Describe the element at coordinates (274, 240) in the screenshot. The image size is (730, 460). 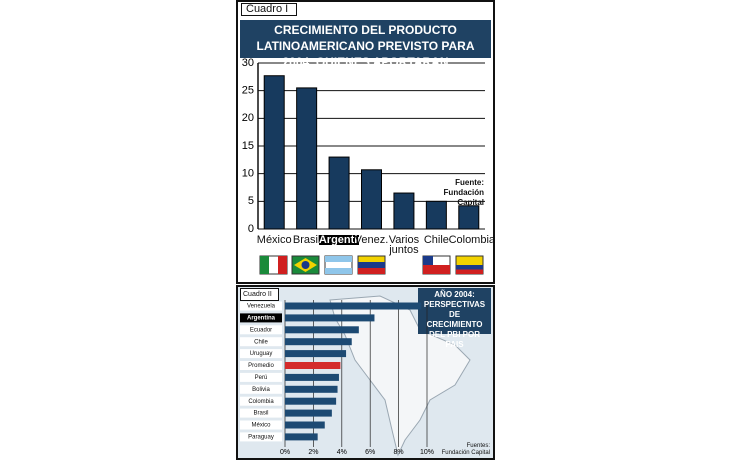
I see `x-tick-label: México` at that location.